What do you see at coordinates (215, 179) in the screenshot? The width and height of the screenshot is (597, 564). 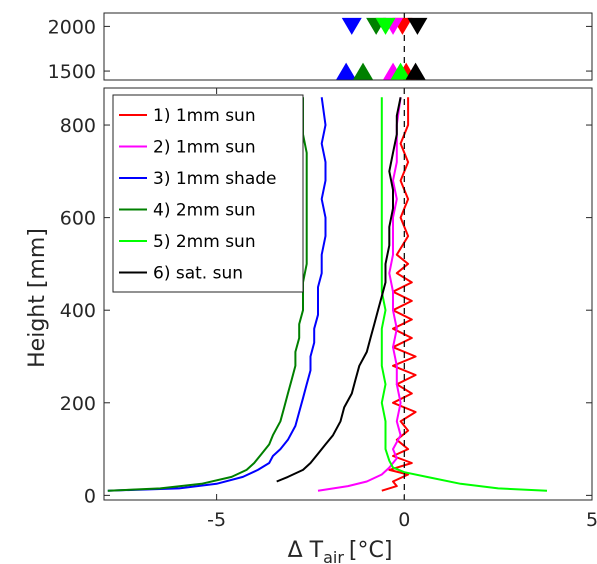 I see `legend-label: 3) 1mm shade` at bounding box center [215, 179].